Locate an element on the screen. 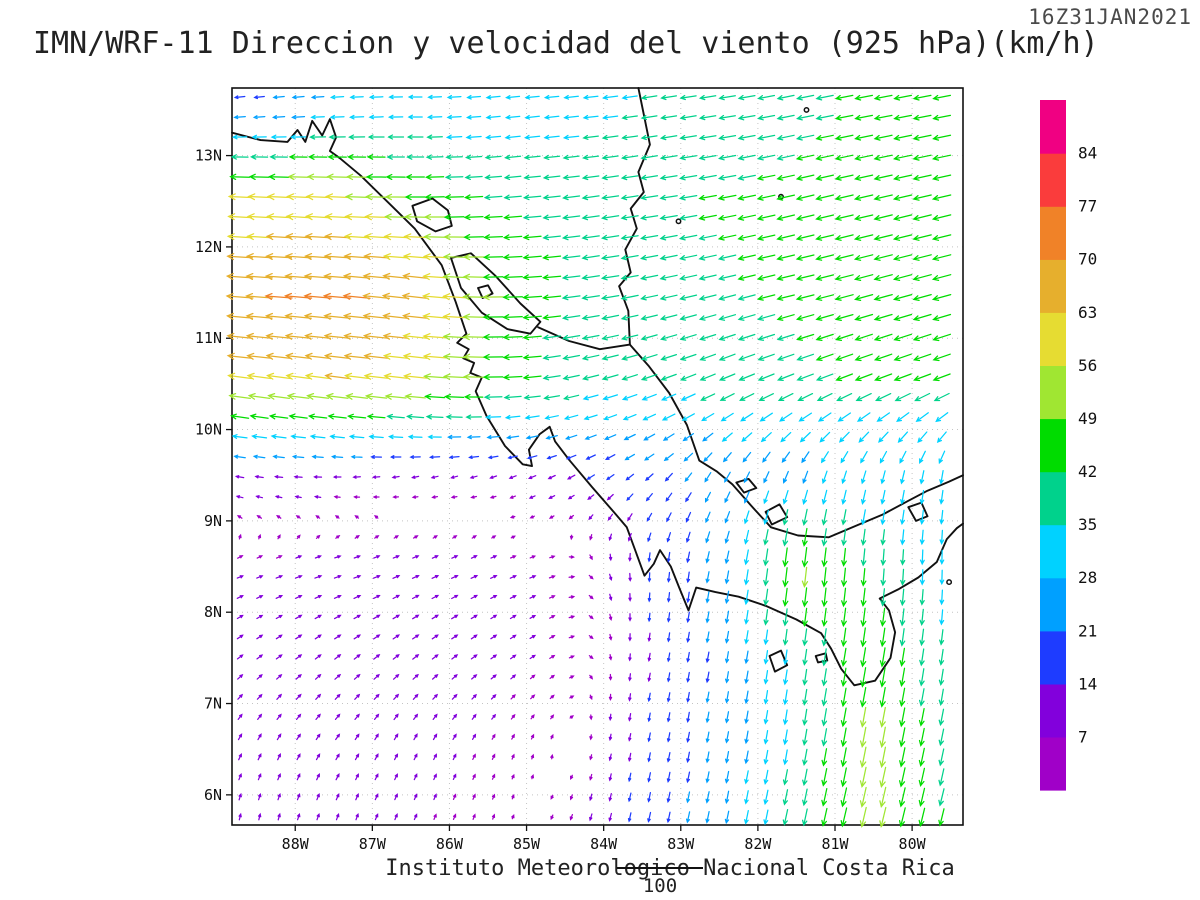 Image resolution: width=1200 pixels, height=900 pixels. colorbar-tick-label: 84 is located at coordinates (1087, 153).